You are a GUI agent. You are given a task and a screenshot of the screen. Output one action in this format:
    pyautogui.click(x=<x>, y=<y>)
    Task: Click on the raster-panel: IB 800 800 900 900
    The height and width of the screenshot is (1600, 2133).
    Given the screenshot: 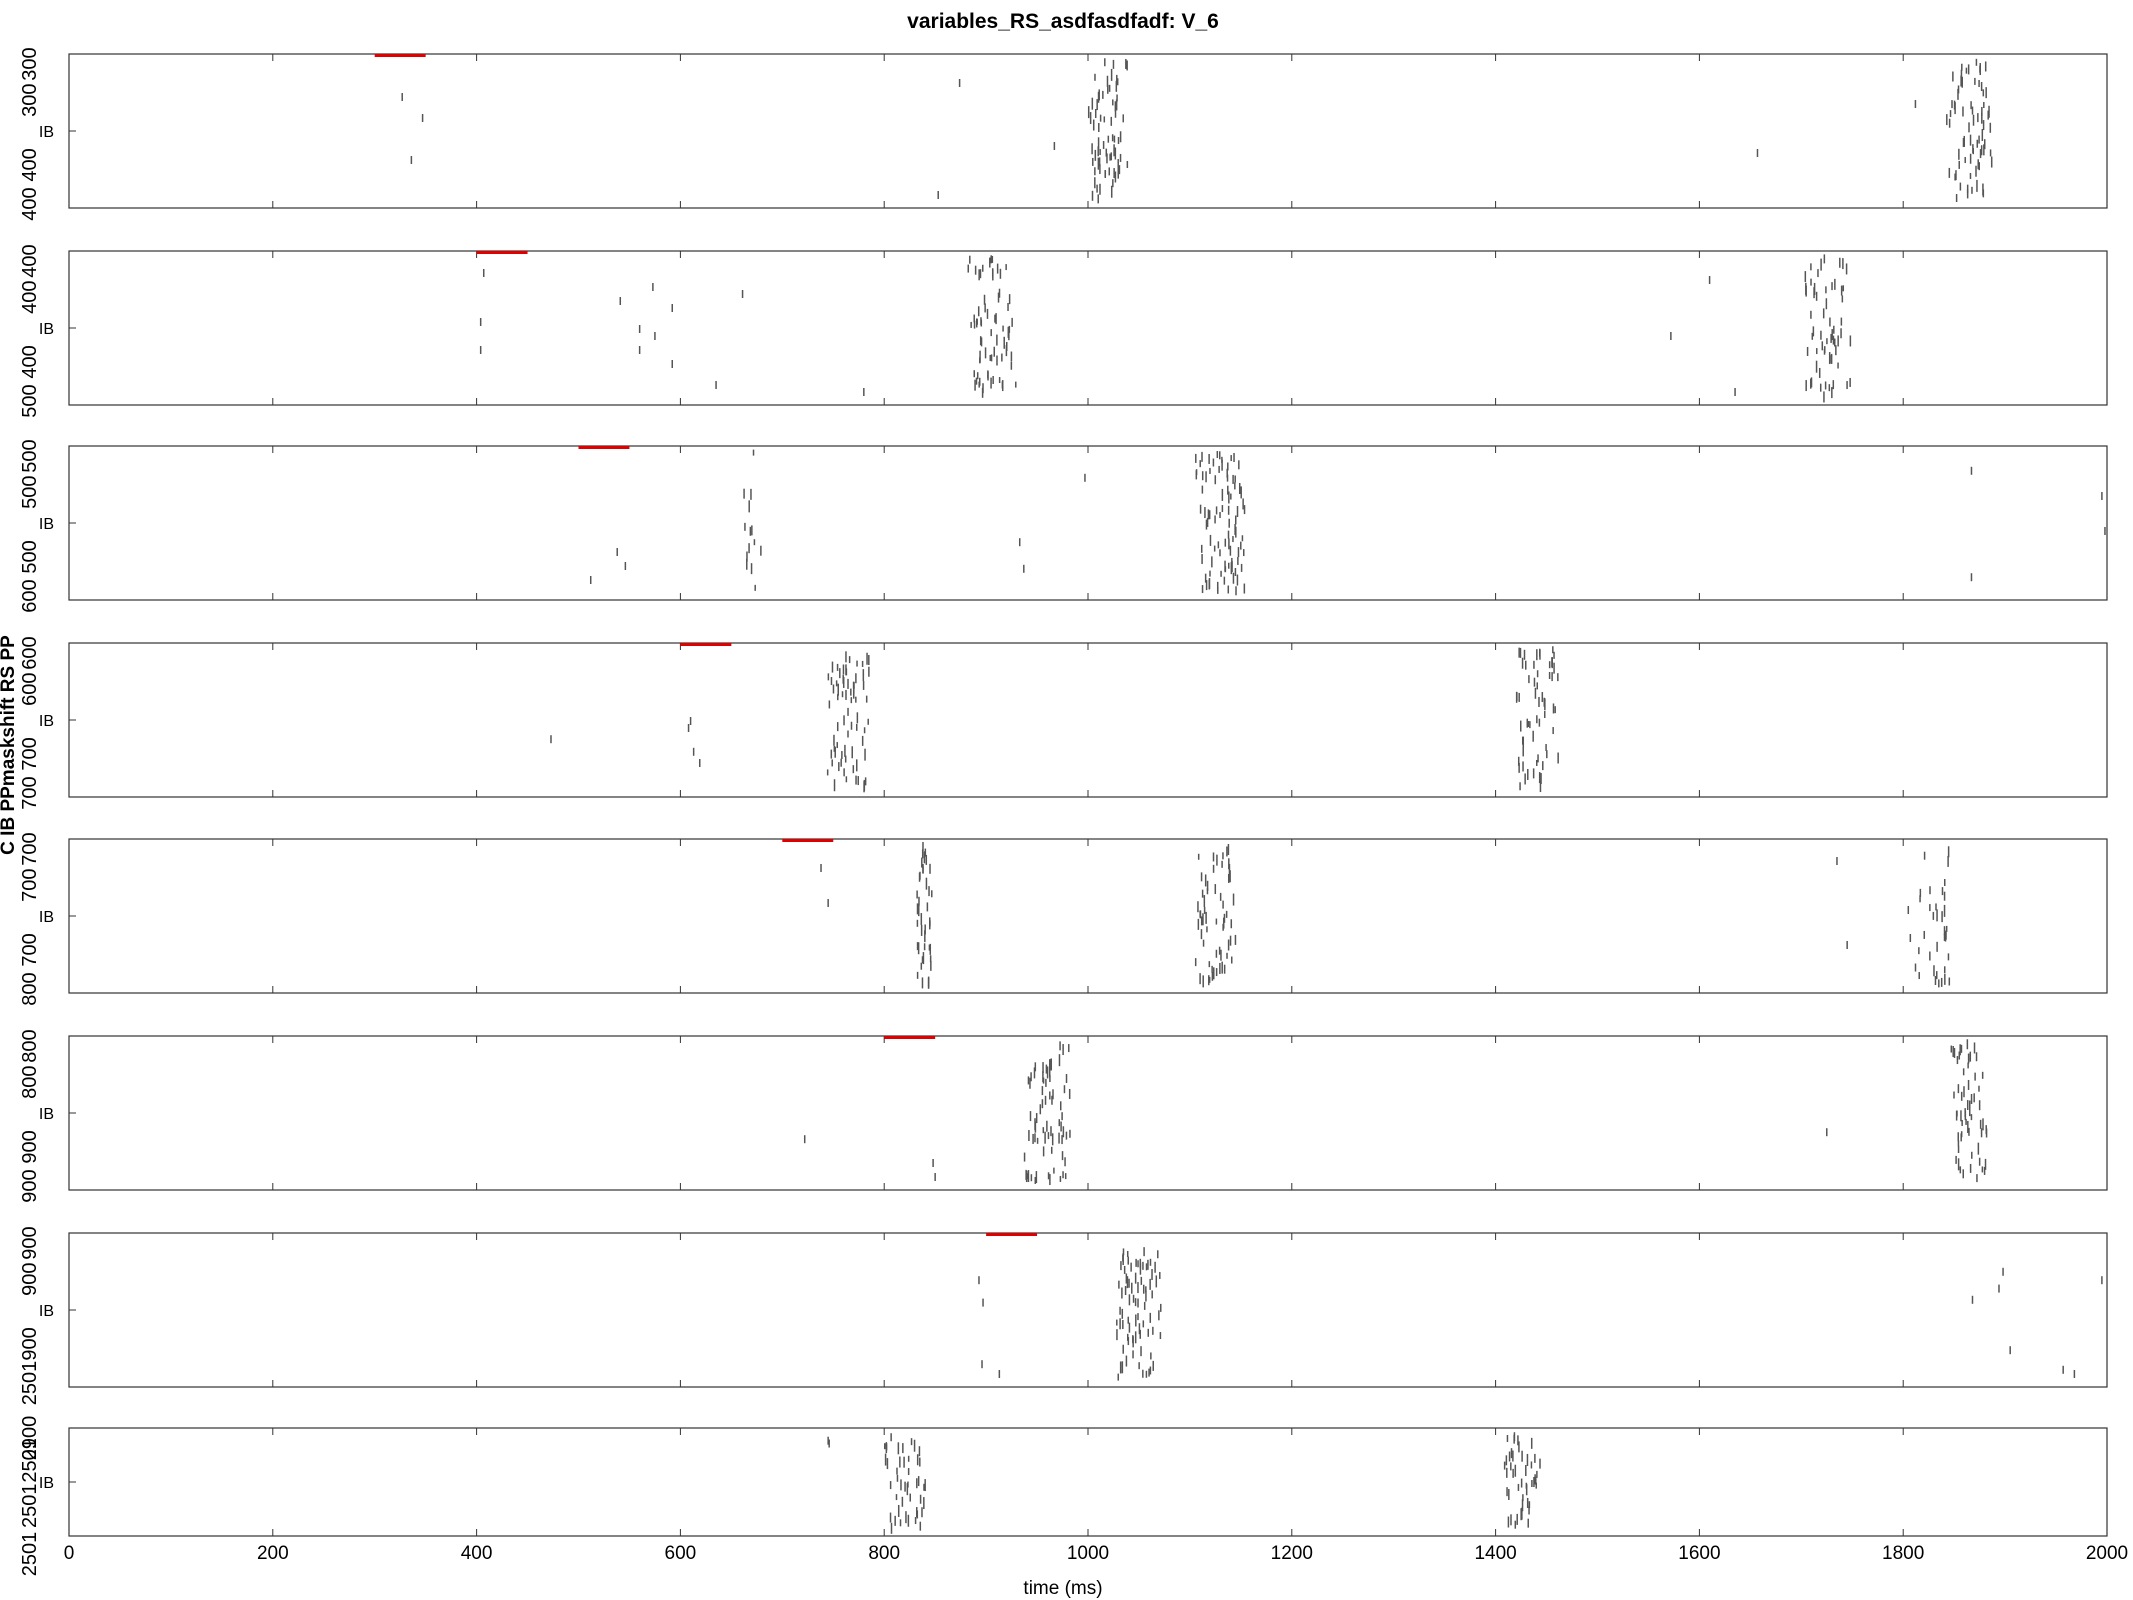 What is the action you would take?
    pyautogui.click(x=1063, y=1116)
    